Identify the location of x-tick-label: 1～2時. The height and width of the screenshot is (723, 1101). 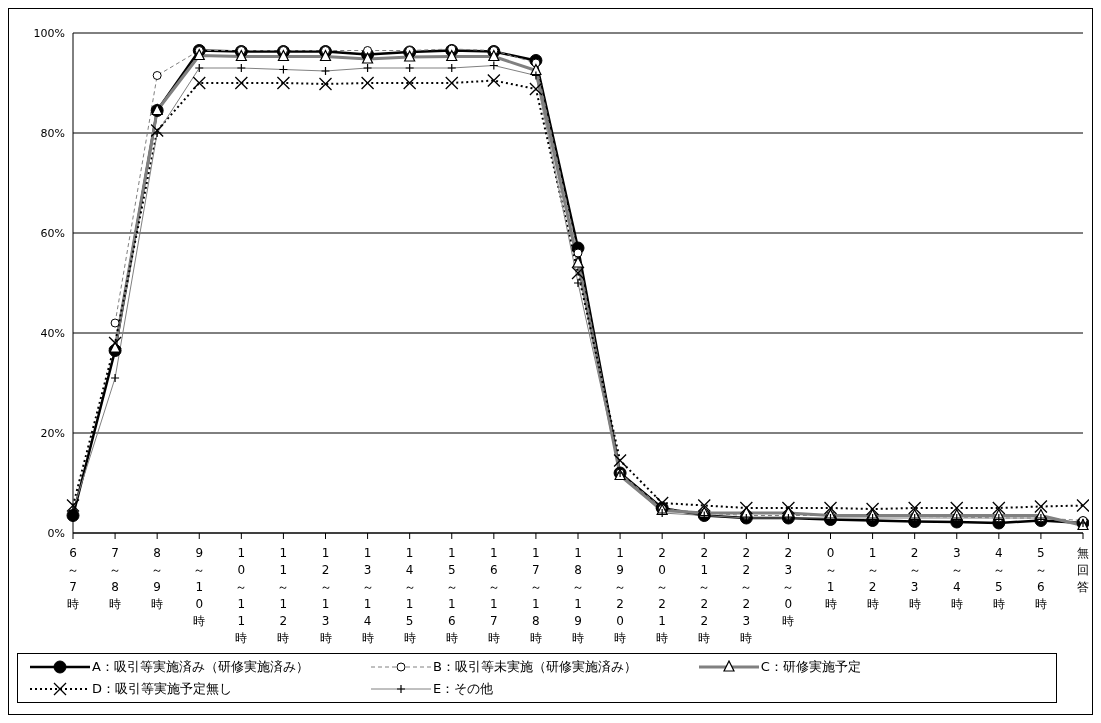
(872, 578).